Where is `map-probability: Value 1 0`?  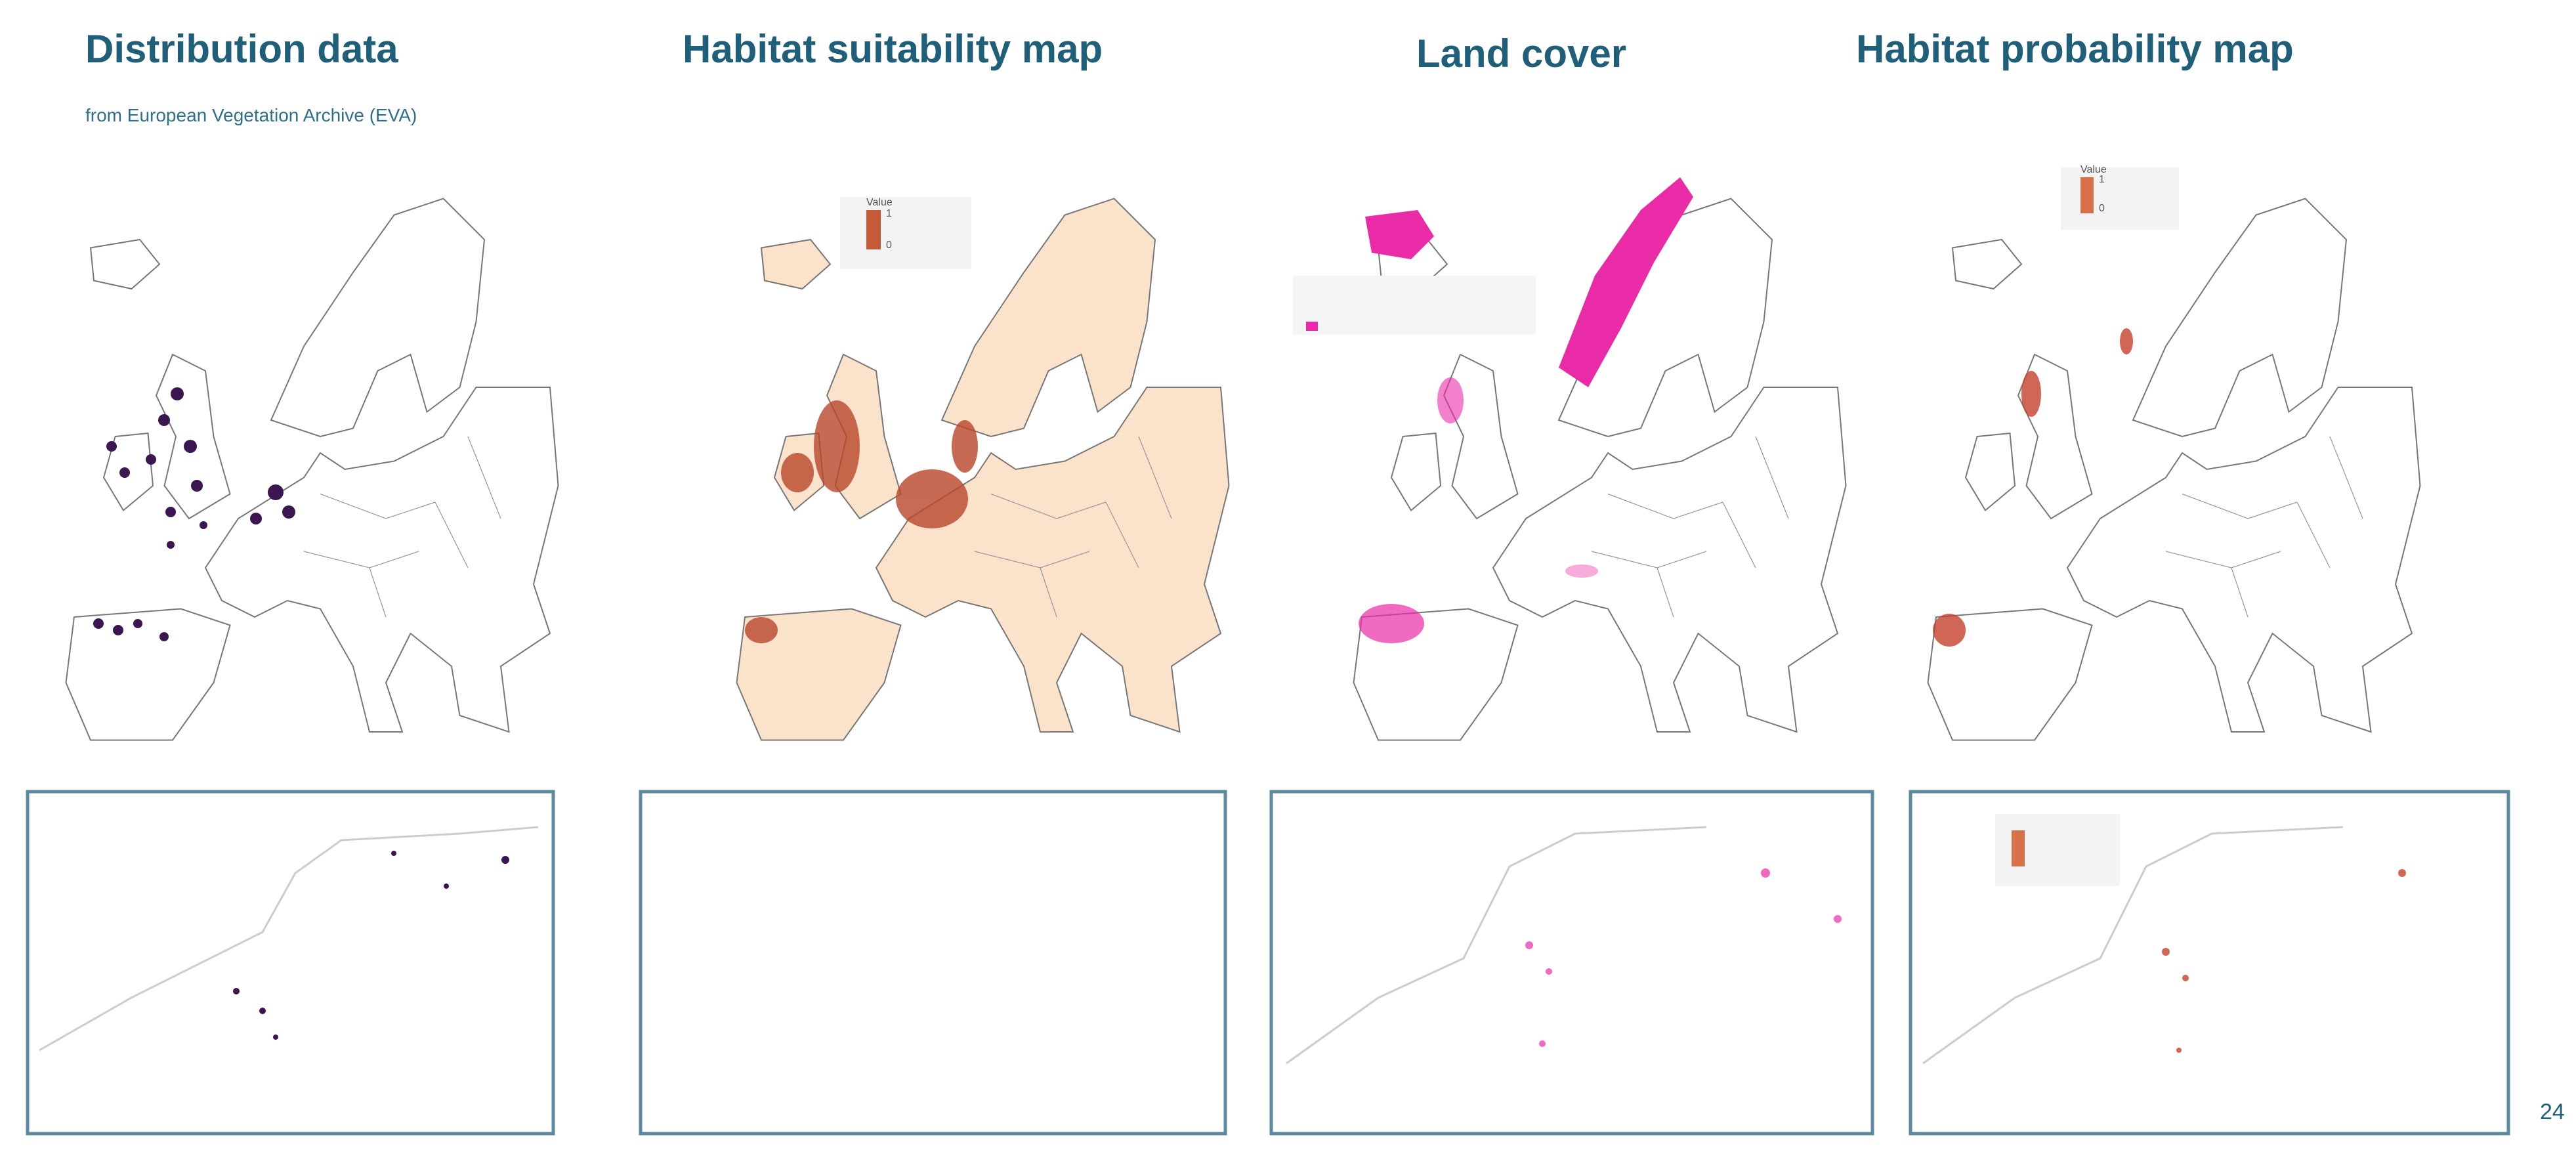 map-probability: Value 1 0 is located at coordinates (2174, 453).